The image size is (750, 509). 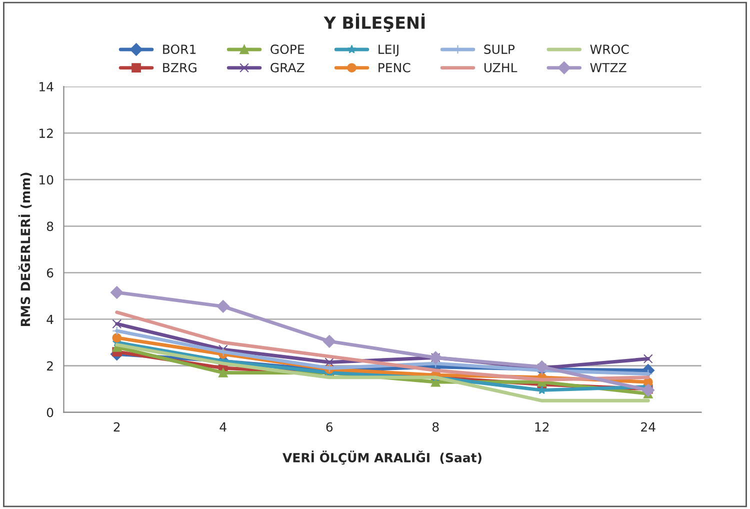 What do you see at coordinates (179, 49) in the screenshot?
I see `legend-label: BOR1` at bounding box center [179, 49].